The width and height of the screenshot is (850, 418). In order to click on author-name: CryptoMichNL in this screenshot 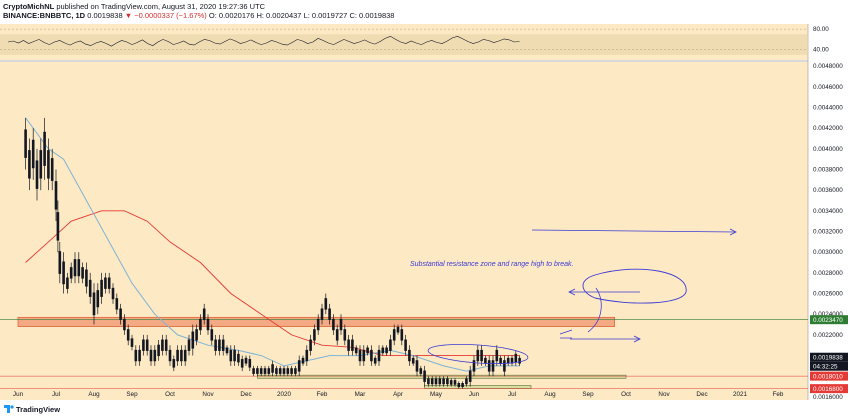, I will do `click(29, 6)`.